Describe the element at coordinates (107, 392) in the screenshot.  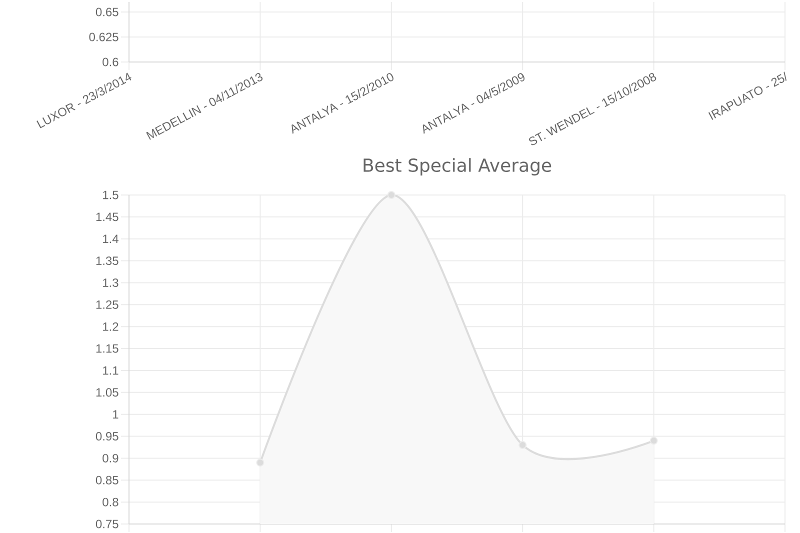
I see `y-tick-label: 1.05` at that location.